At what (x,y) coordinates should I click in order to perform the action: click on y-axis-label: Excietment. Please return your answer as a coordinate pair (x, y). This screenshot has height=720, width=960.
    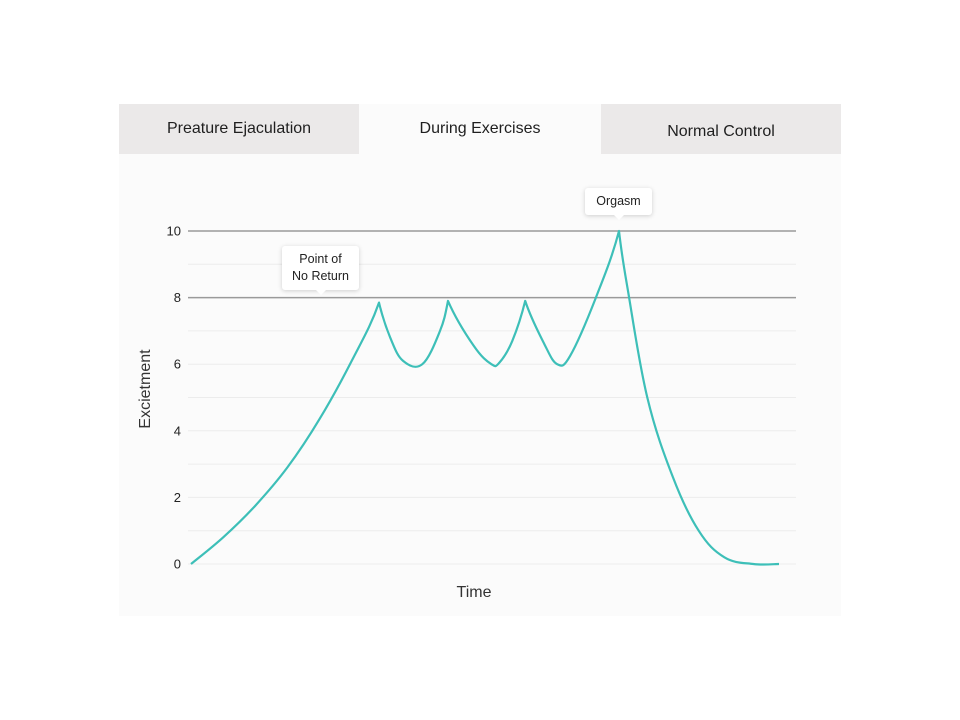
    Looking at the image, I should click on (145, 389).